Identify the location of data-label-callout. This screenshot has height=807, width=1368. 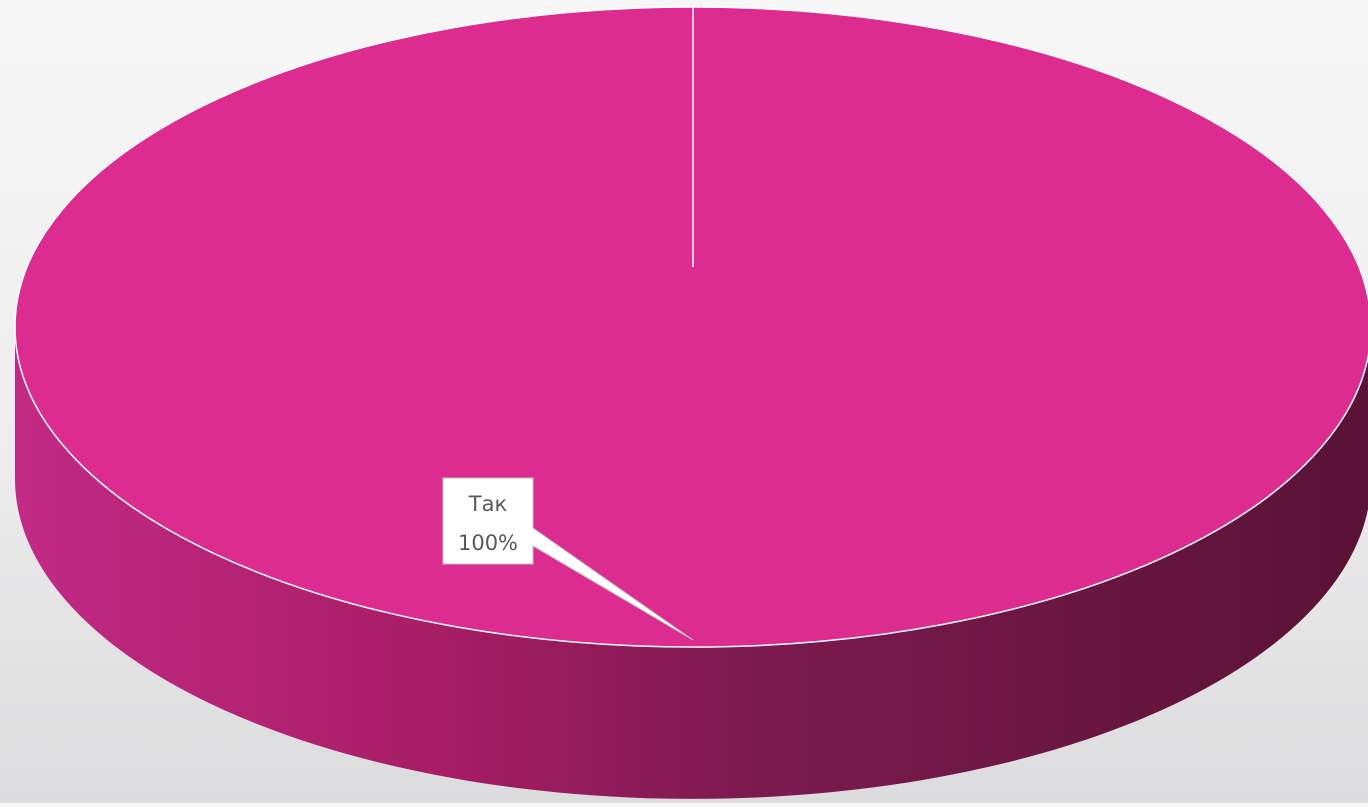
(568, 559).